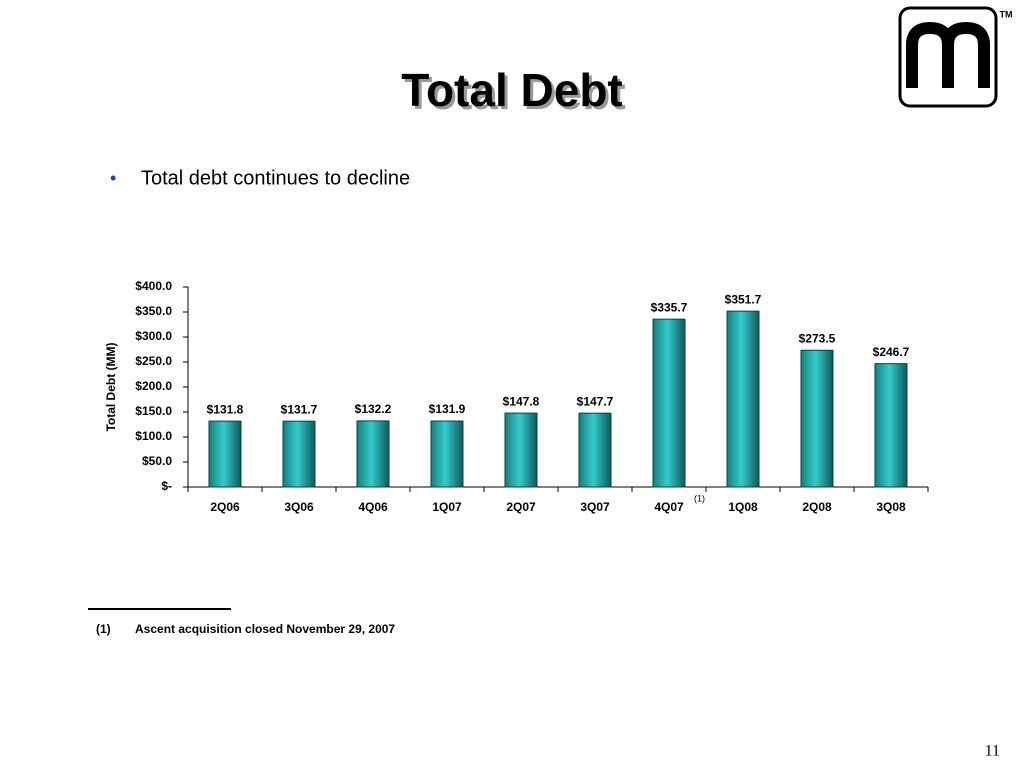 The width and height of the screenshot is (1024, 768). What do you see at coordinates (111, 386) in the screenshot?
I see `y-axis-label: Total Debt (MM)` at bounding box center [111, 386].